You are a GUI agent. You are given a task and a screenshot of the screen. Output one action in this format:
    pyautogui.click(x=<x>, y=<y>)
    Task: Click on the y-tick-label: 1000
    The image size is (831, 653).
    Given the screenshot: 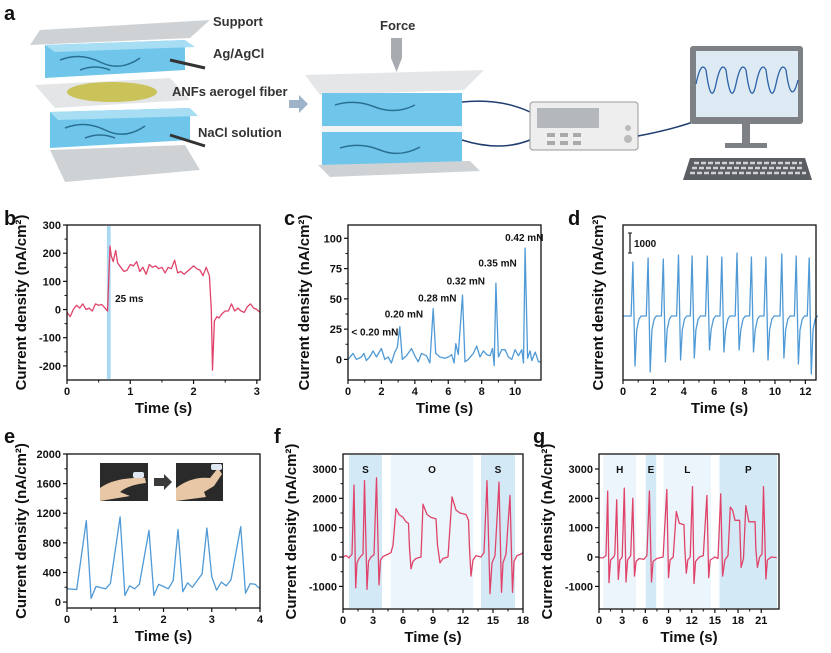 What is the action you would take?
    pyautogui.click(x=581, y=529)
    